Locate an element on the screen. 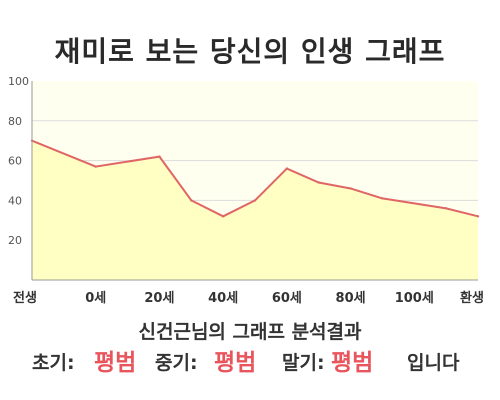 The width and height of the screenshot is (500, 400). x-tick-label-3: 40세 is located at coordinates (223, 298).